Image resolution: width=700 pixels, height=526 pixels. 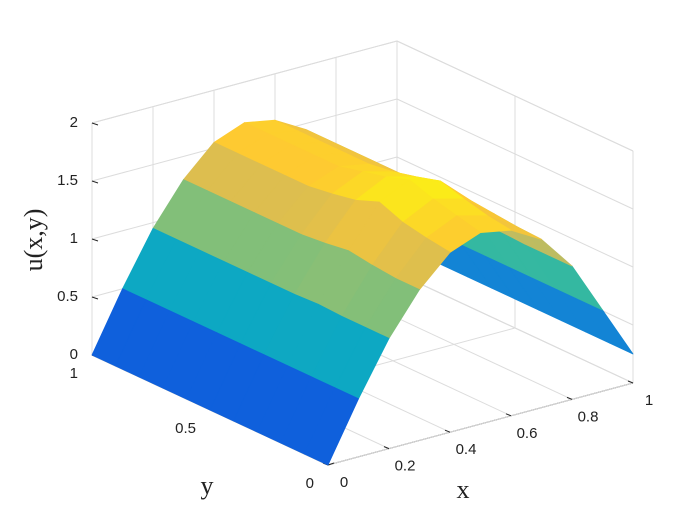 What do you see at coordinates (463, 489) in the screenshot?
I see `x-axis-label: x` at bounding box center [463, 489].